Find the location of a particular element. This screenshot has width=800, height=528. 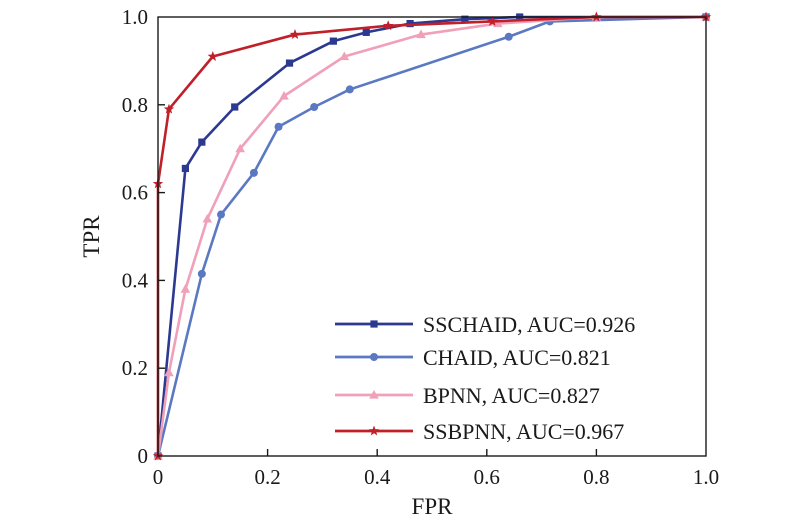

x-tick-label: 1.0 is located at coordinates (706, 477).